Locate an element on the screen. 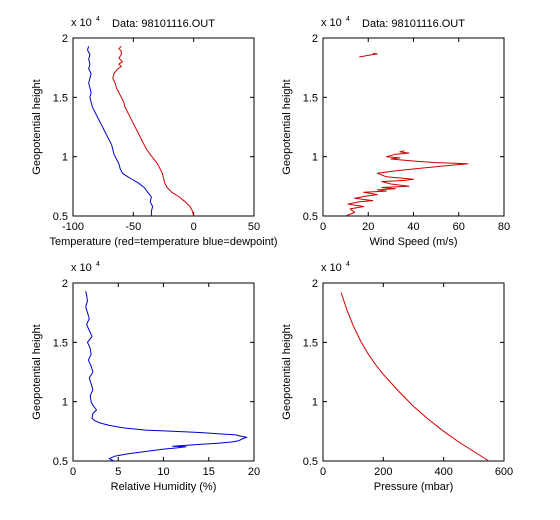 The image size is (560, 520). x-tick-label: 40 is located at coordinates (413, 227).